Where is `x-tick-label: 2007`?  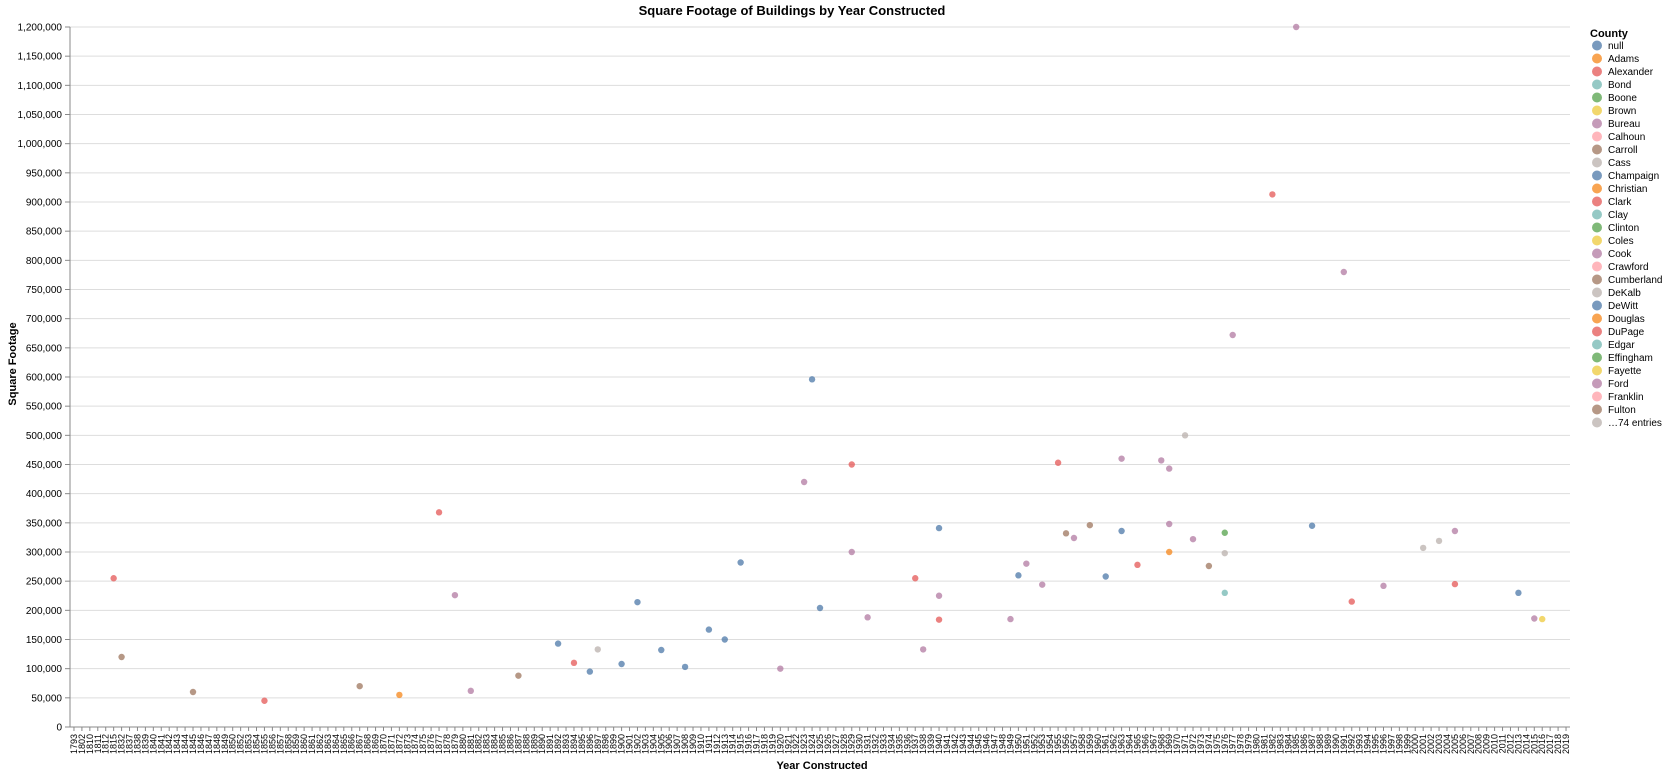
x-tick-label: 2007 is located at coordinates (1471, 744).